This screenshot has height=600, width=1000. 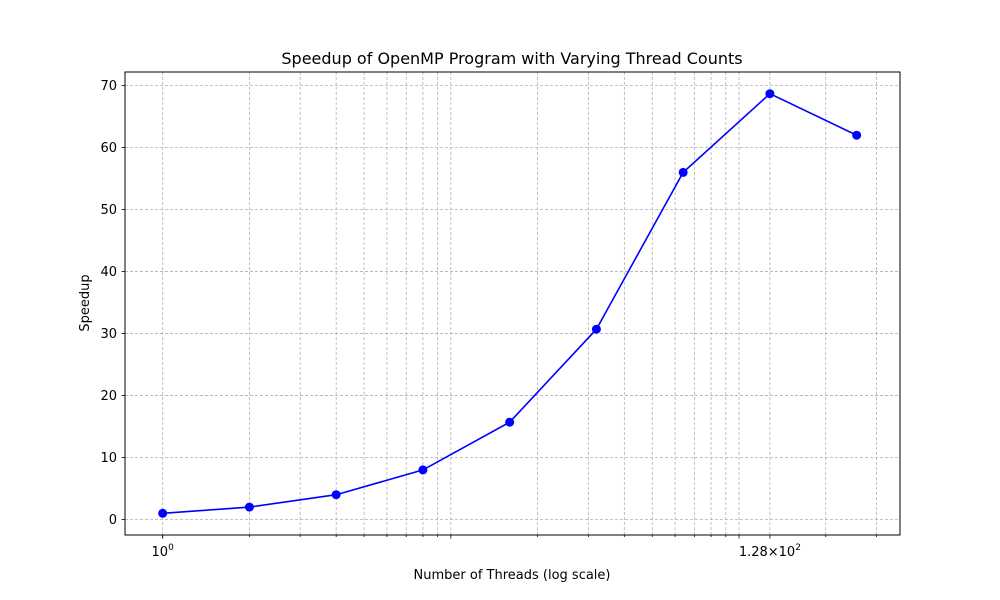 What do you see at coordinates (108, 86) in the screenshot?
I see `y-tick-label: 70` at bounding box center [108, 86].